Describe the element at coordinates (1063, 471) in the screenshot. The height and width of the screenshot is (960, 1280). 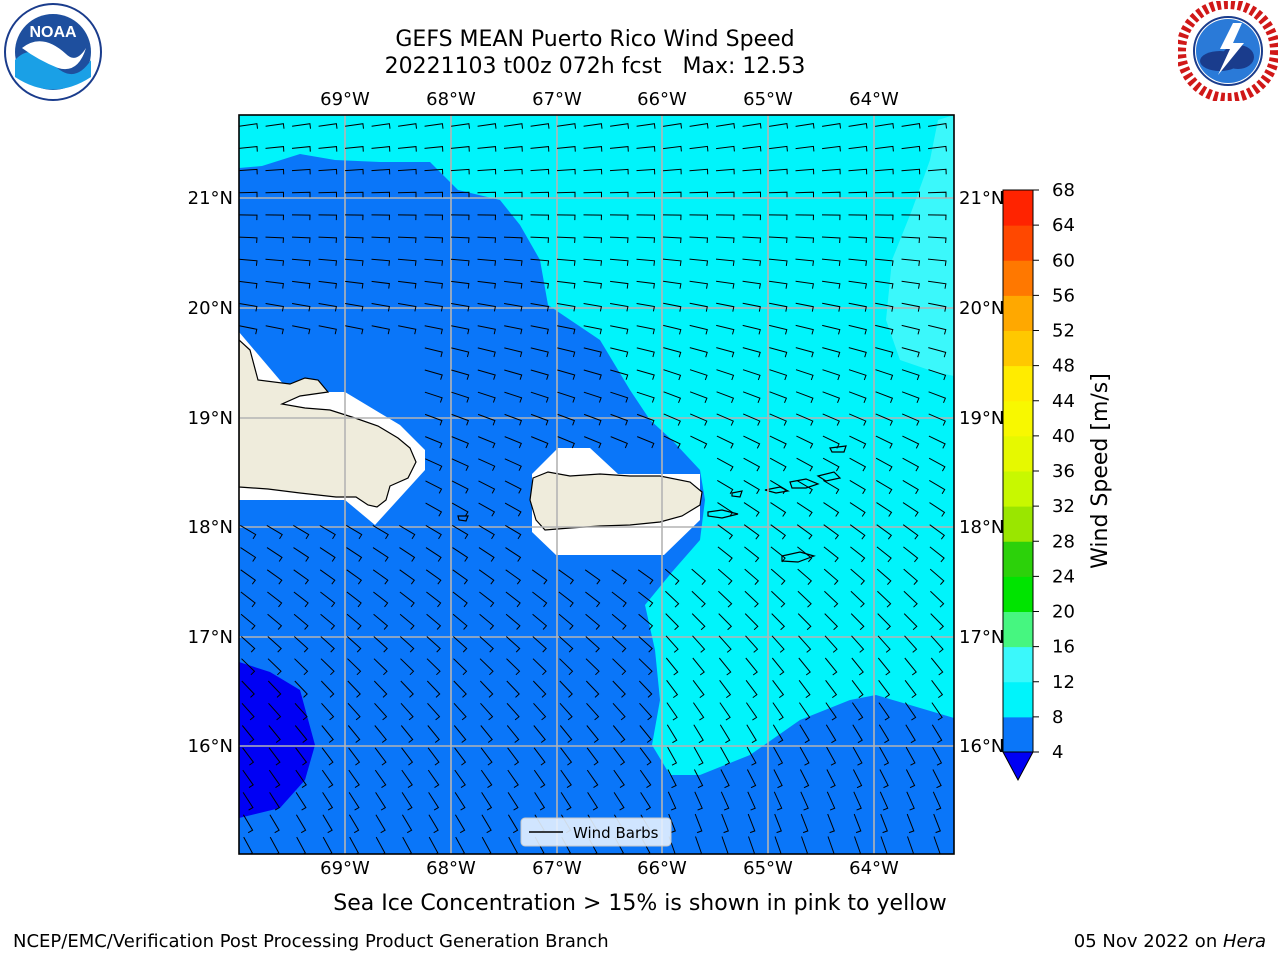
I see `colorbar-tick-label: 36` at that location.